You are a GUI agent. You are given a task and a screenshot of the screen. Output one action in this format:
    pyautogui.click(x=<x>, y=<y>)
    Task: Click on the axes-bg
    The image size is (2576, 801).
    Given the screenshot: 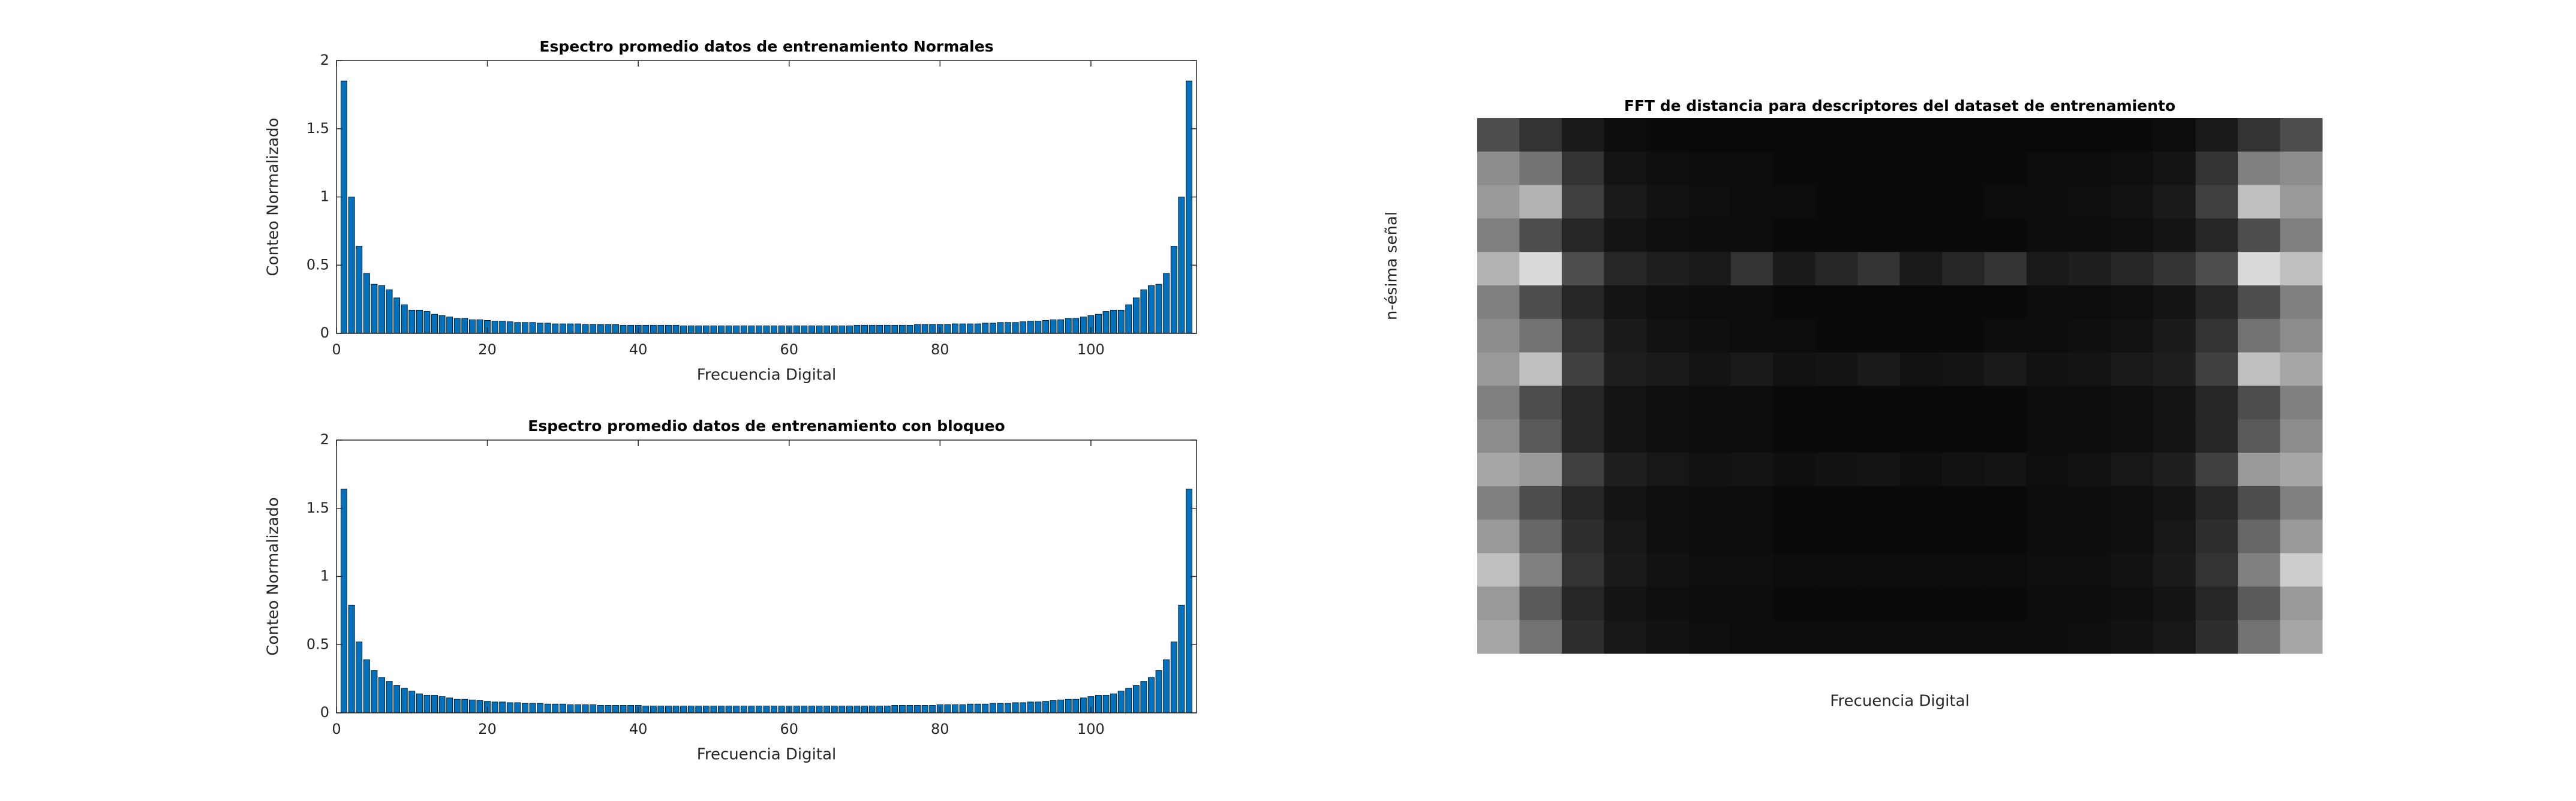 What is the action you would take?
    pyautogui.click(x=767, y=577)
    